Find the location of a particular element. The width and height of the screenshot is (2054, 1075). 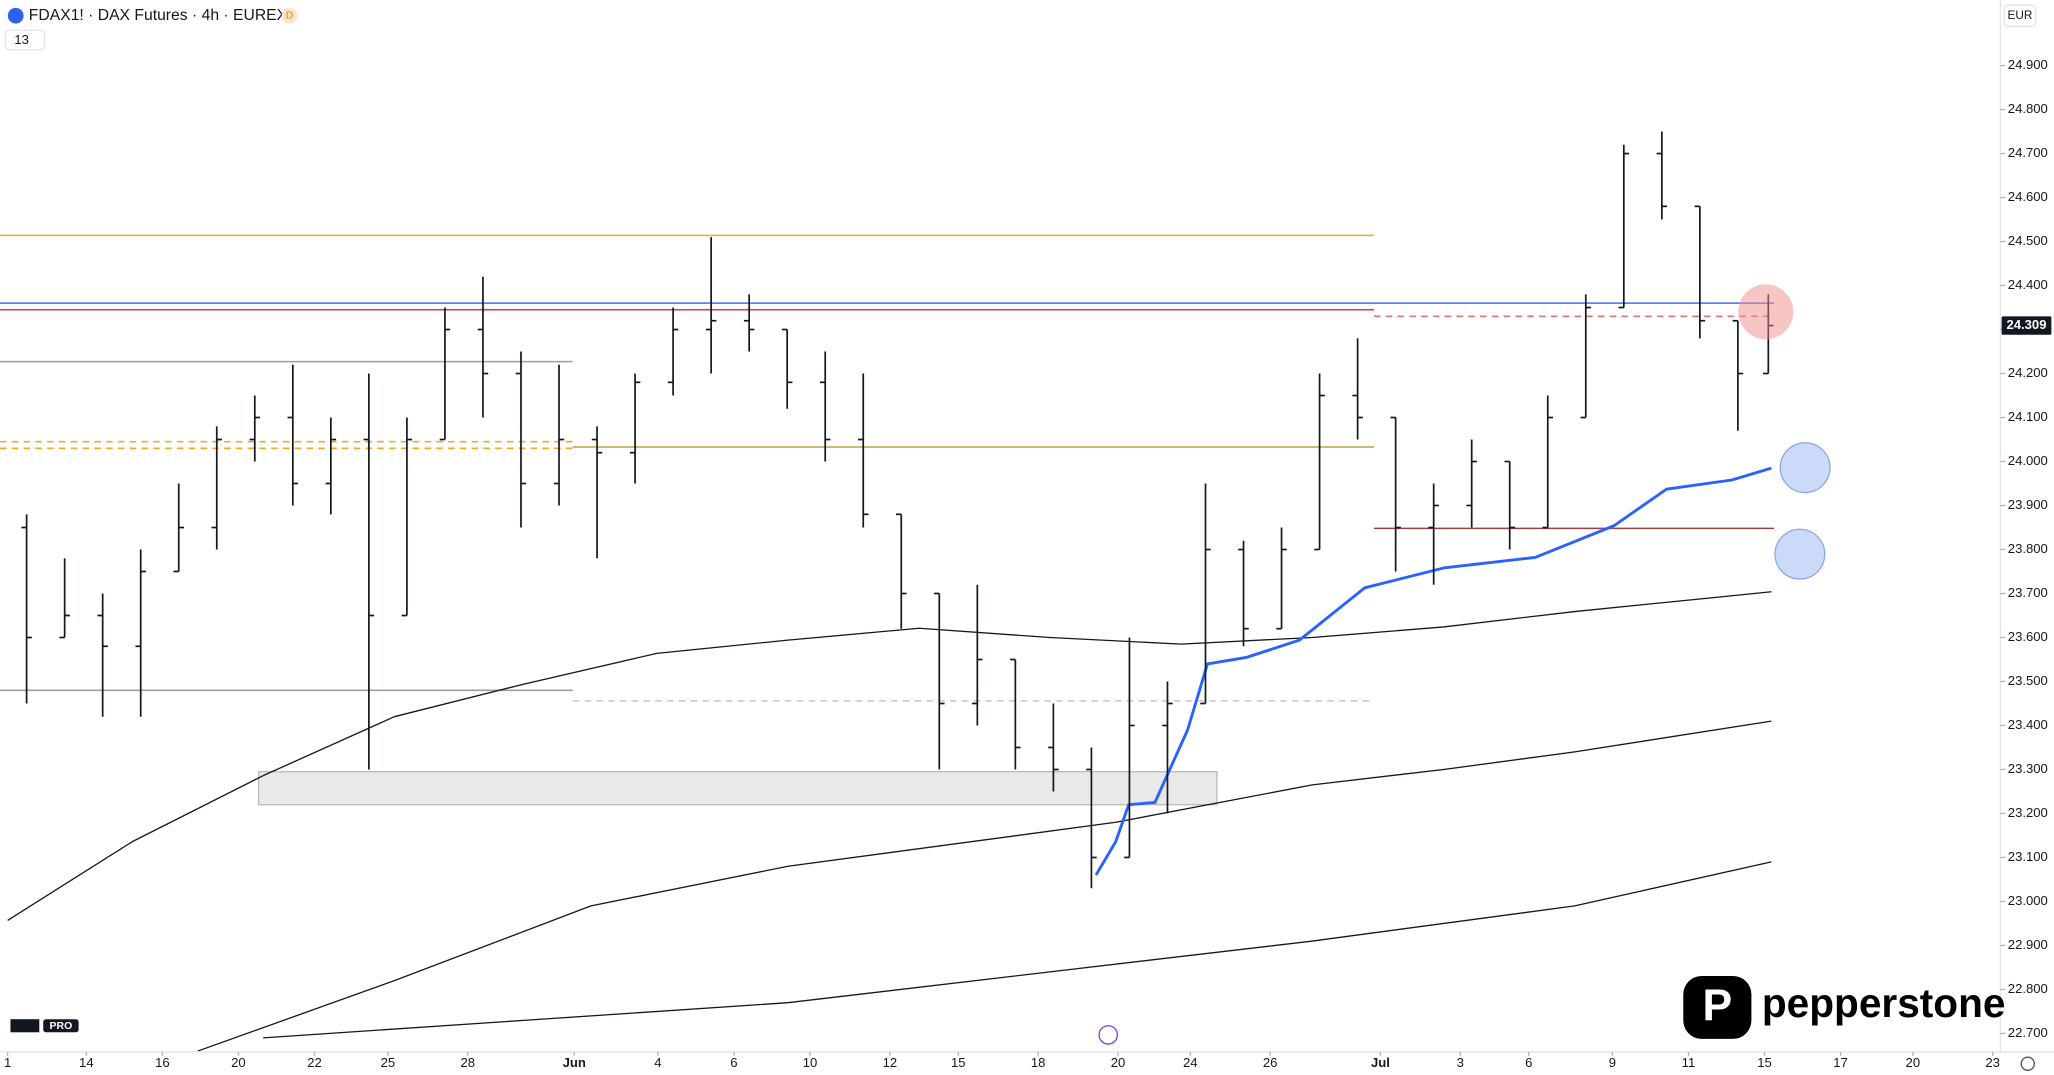

tv-pro: PRO is located at coordinates (61, 1026).